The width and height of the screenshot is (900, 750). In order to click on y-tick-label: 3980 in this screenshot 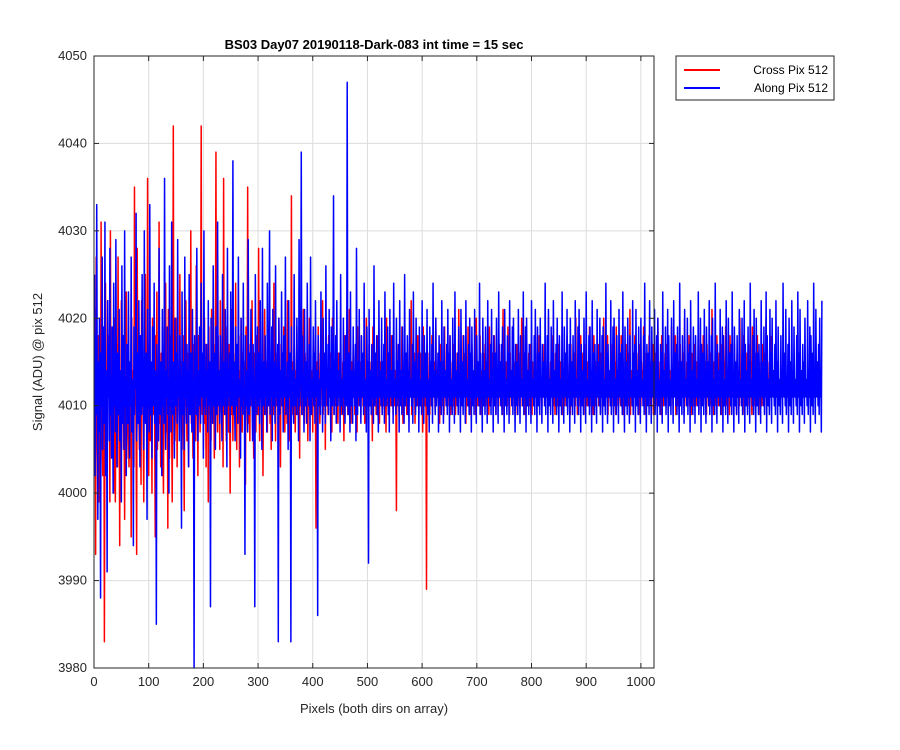, I will do `click(72, 667)`.